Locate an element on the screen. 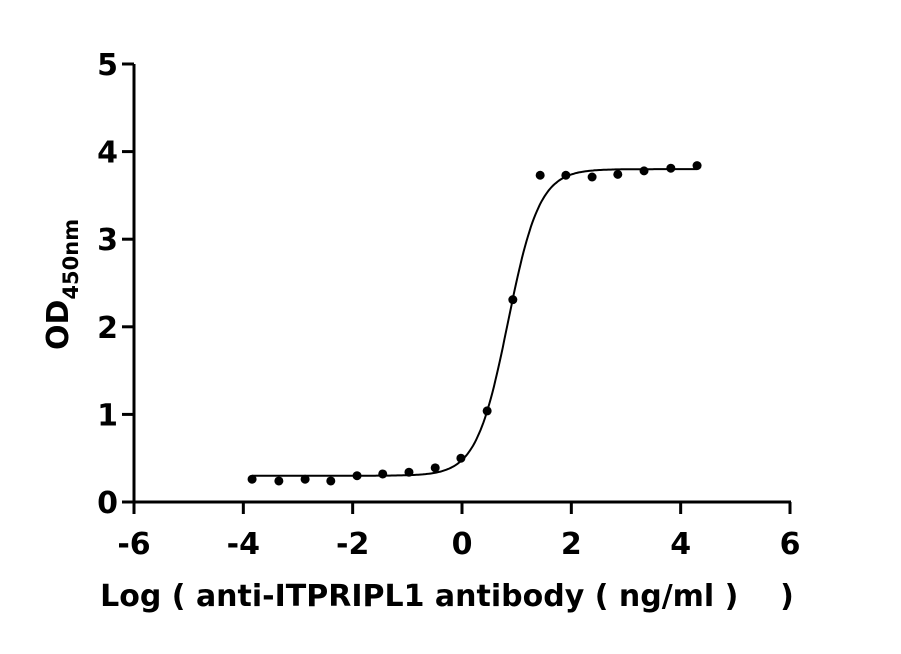 The width and height of the screenshot is (901, 654). x-tick-label: 6 is located at coordinates (790, 544).